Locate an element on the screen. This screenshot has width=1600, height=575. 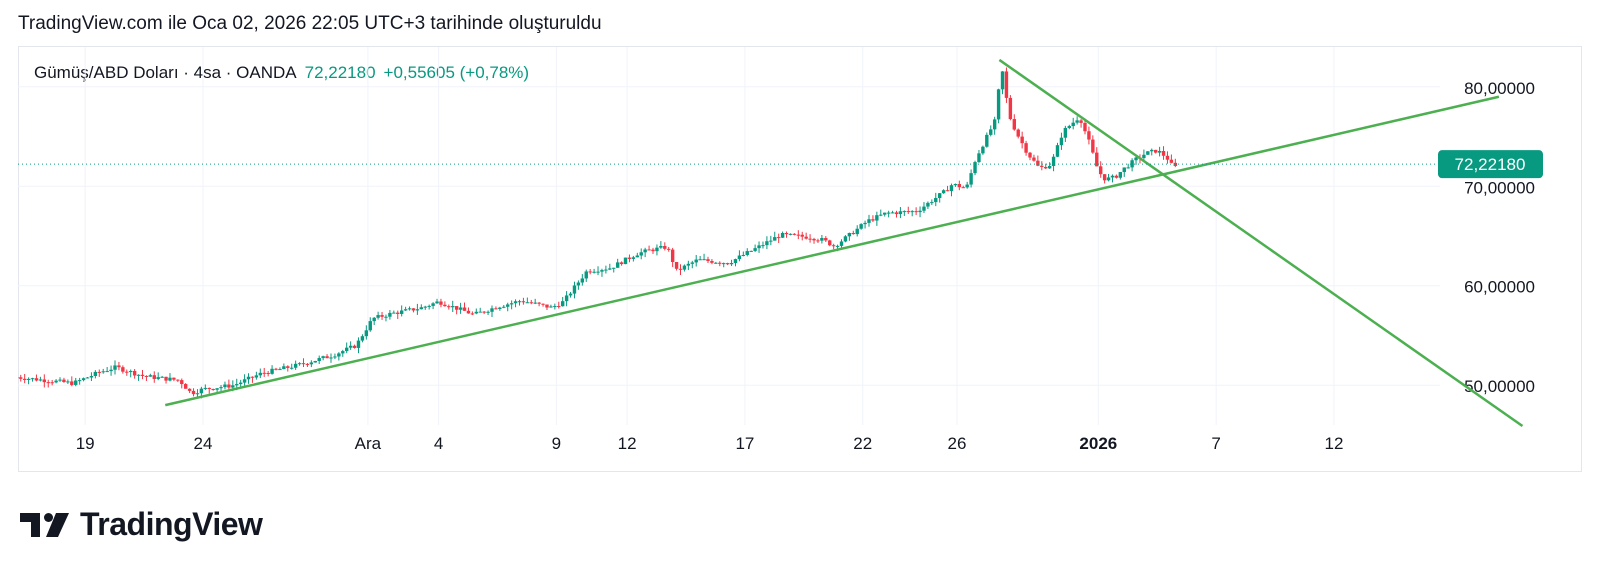
symbol-name: Gümüş/ABD Doları · 4sa · OANDA is located at coordinates (165, 72).